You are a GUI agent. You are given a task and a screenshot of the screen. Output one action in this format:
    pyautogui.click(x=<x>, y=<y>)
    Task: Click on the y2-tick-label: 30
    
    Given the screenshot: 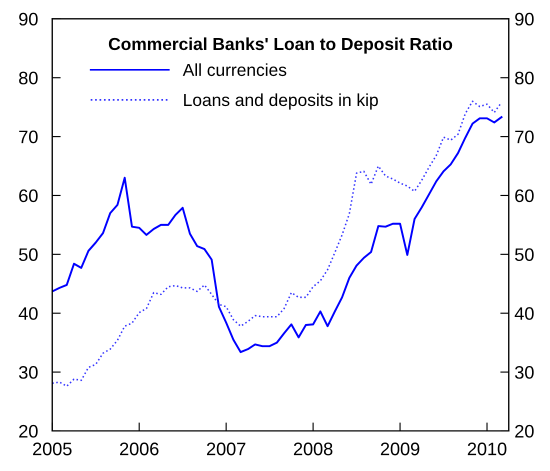 What is the action you would take?
    pyautogui.click(x=524, y=372)
    